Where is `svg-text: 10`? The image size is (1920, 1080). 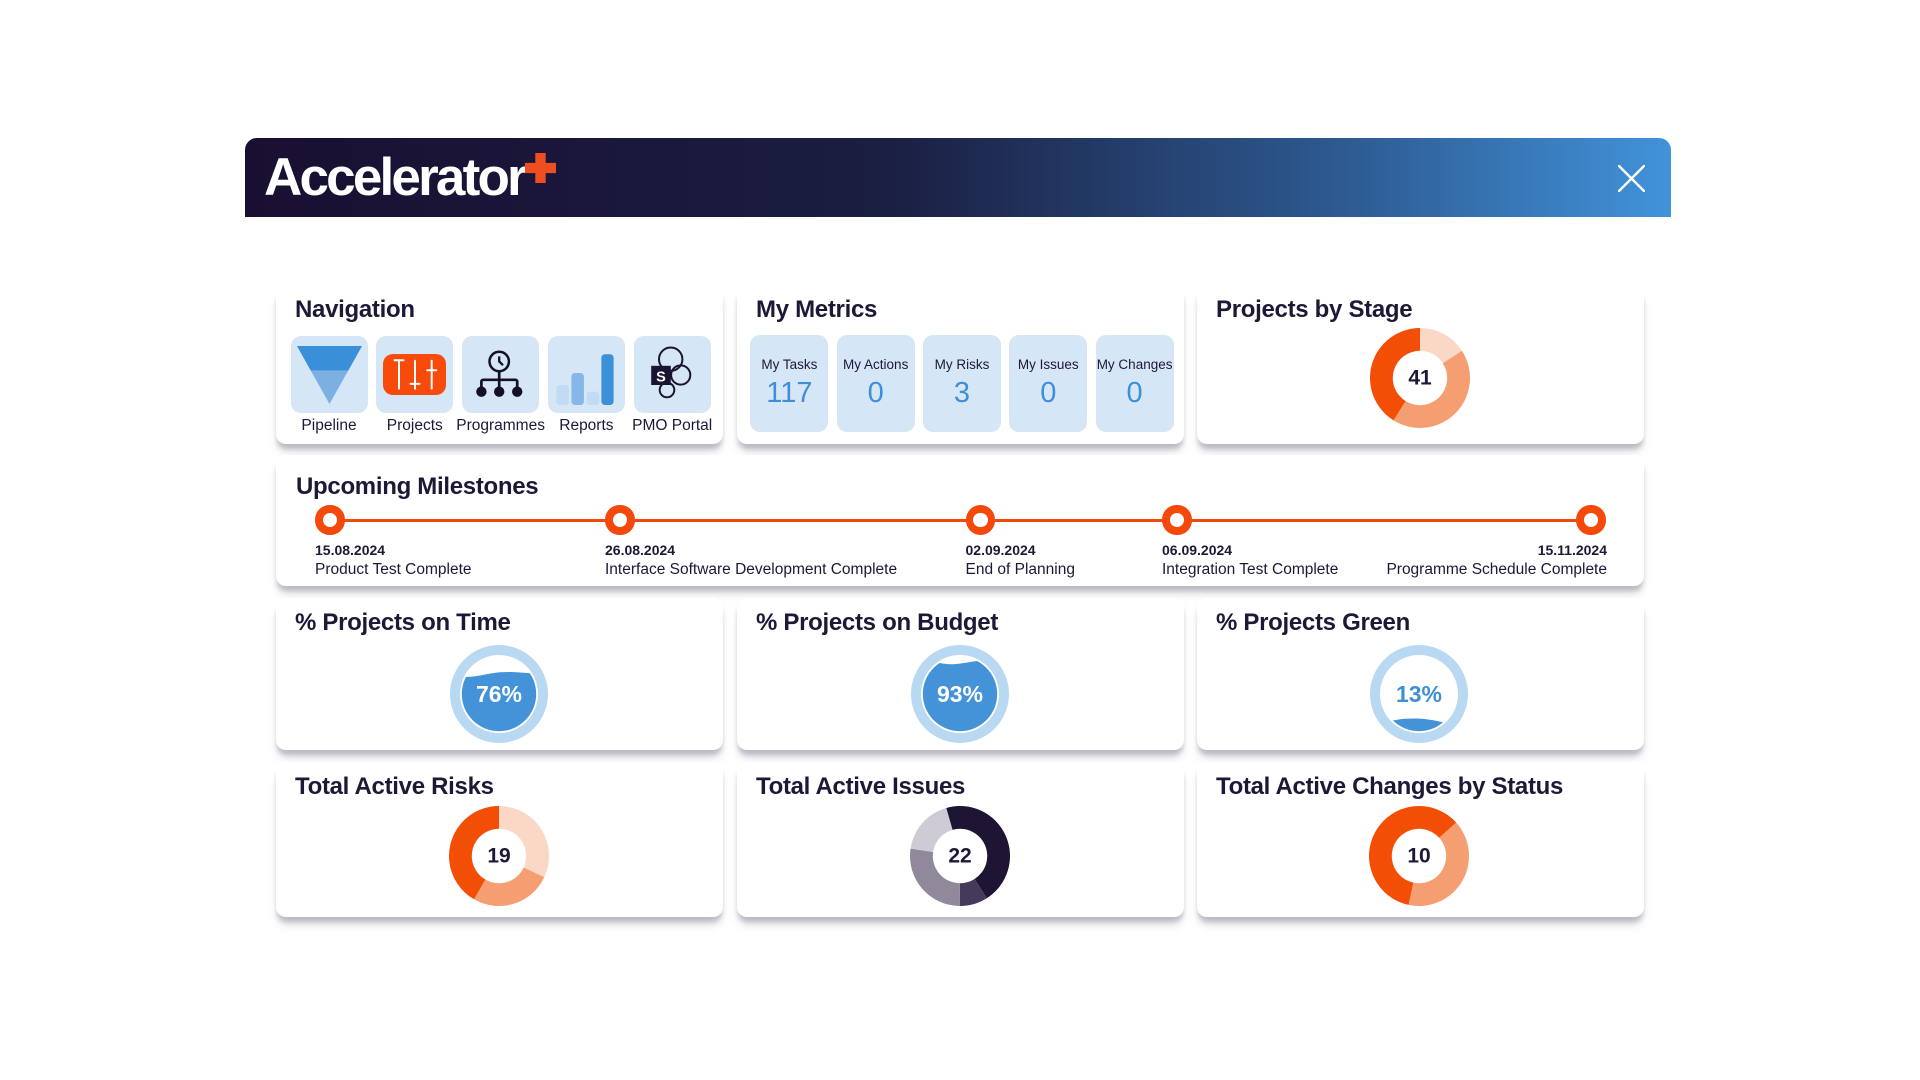
svg-text: 10 is located at coordinates (1418, 856).